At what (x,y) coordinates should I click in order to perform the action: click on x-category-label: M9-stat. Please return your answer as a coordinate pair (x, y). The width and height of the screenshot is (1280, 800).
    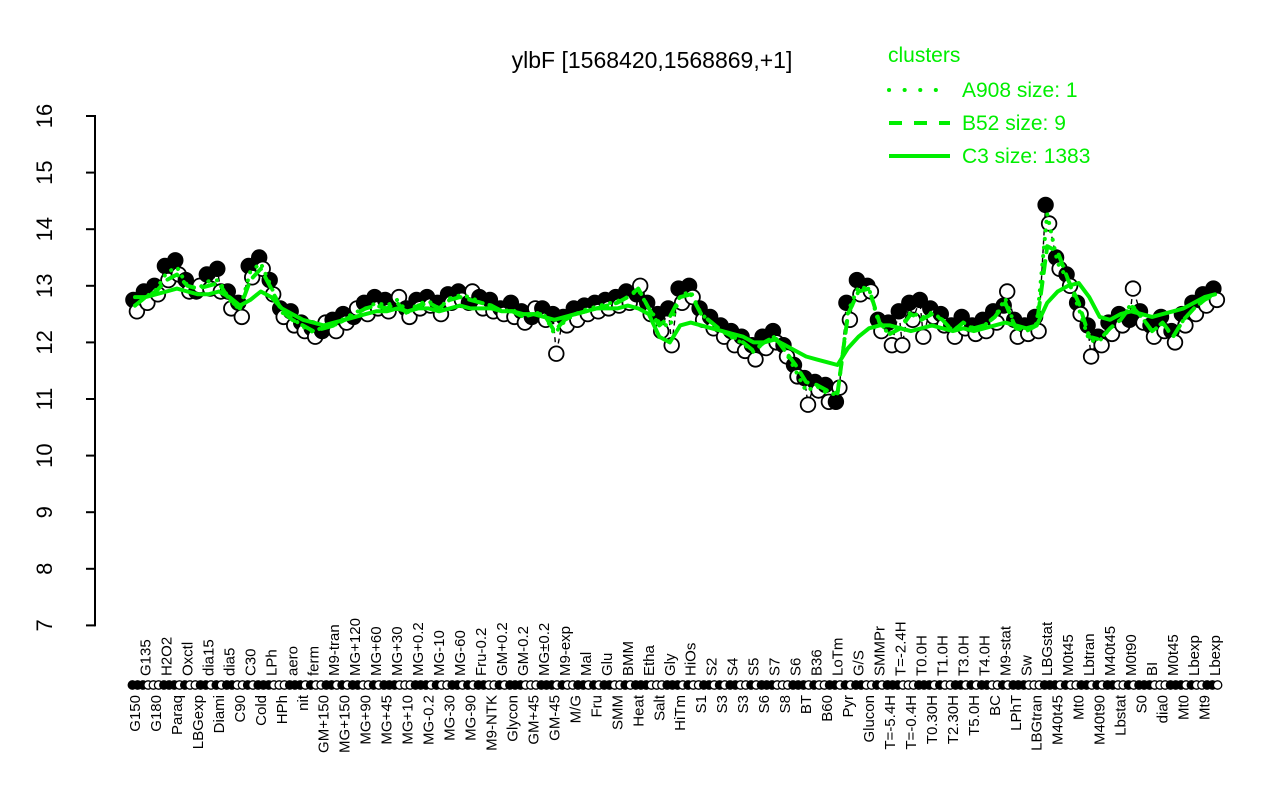
    Looking at the image, I should click on (1005, 650).